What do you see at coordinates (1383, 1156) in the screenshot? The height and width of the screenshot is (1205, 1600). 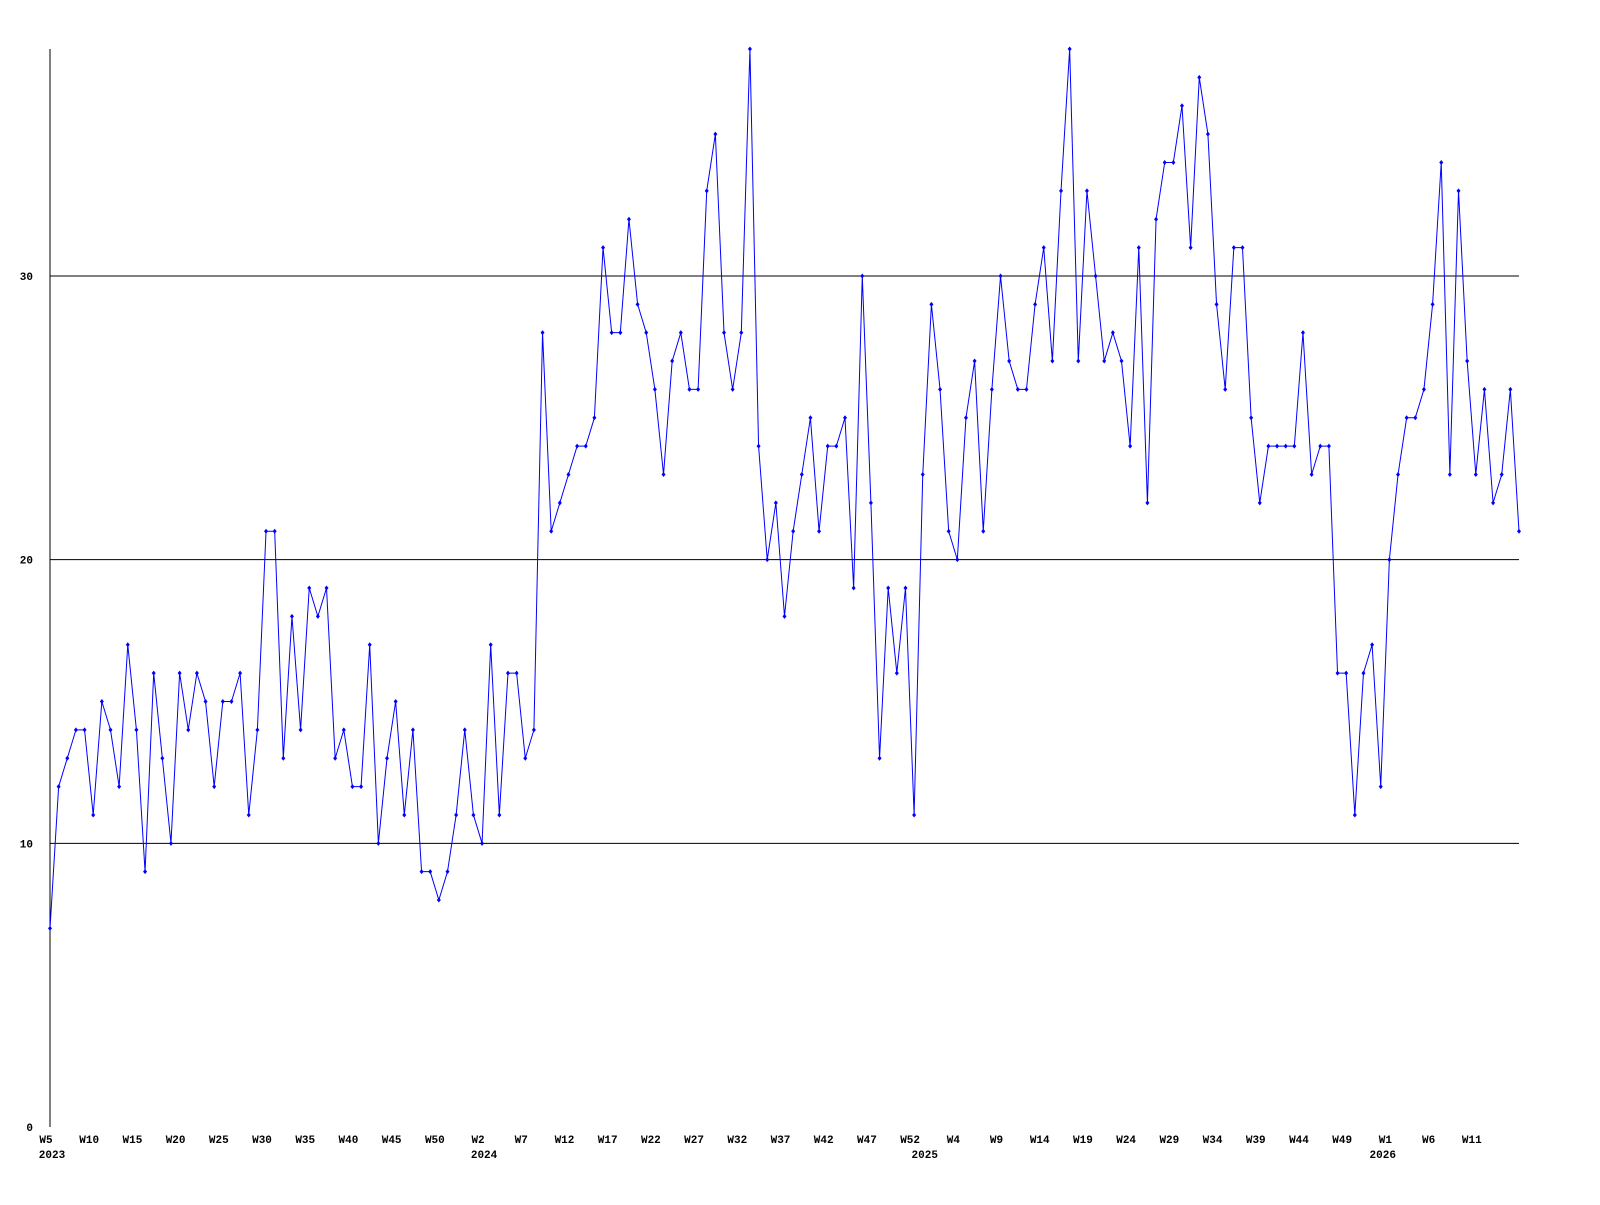 I see `year-label: 2026` at bounding box center [1383, 1156].